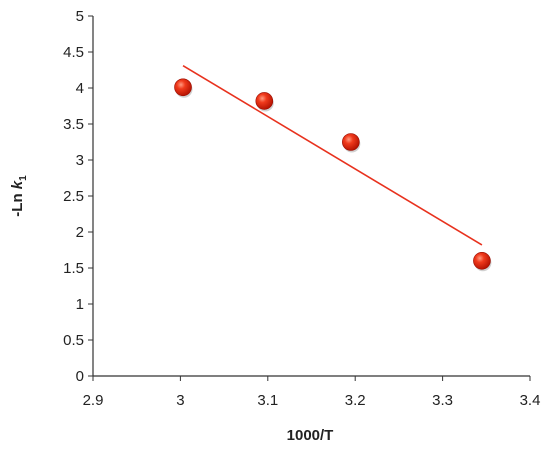 The height and width of the screenshot is (458, 550). What do you see at coordinates (17, 203) in the screenshot?
I see `y-axis-title-prefix: -Ln` at bounding box center [17, 203].